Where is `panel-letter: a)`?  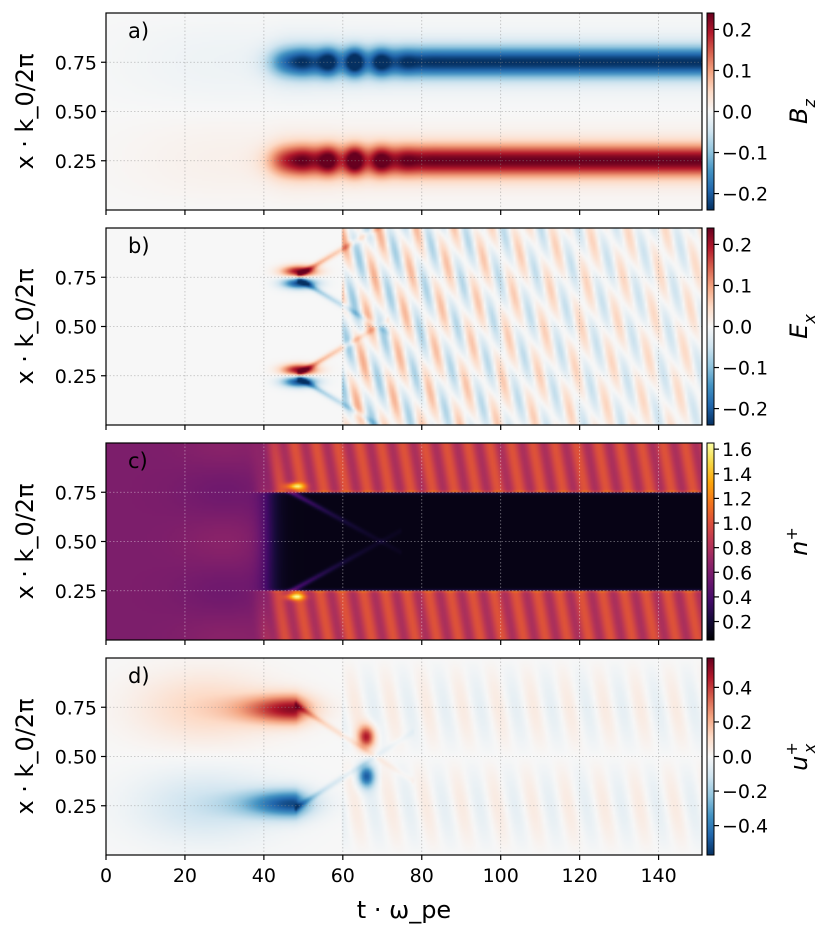
panel-letter: a) is located at coordinates (138, 31).